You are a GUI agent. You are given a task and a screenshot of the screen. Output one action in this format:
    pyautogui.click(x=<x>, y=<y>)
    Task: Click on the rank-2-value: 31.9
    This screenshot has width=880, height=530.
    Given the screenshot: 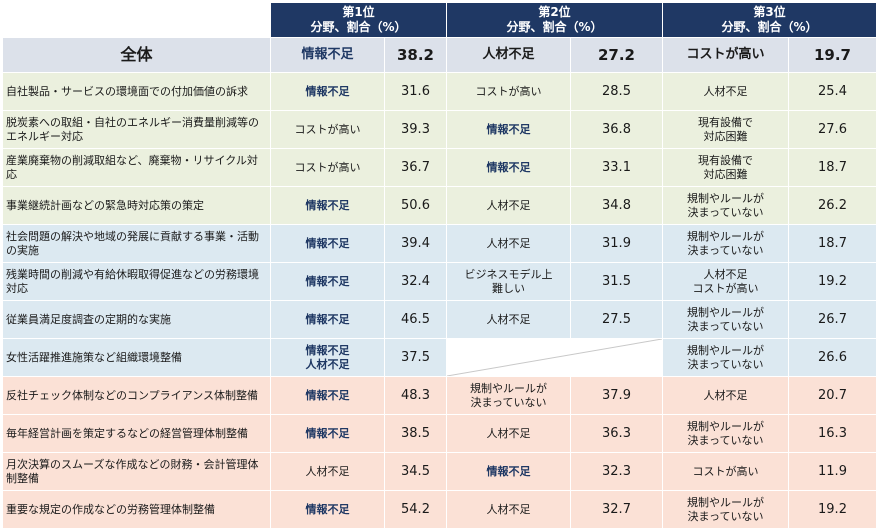 What is the action you would take?
    pyautogui.click(x=616, y=243)
    